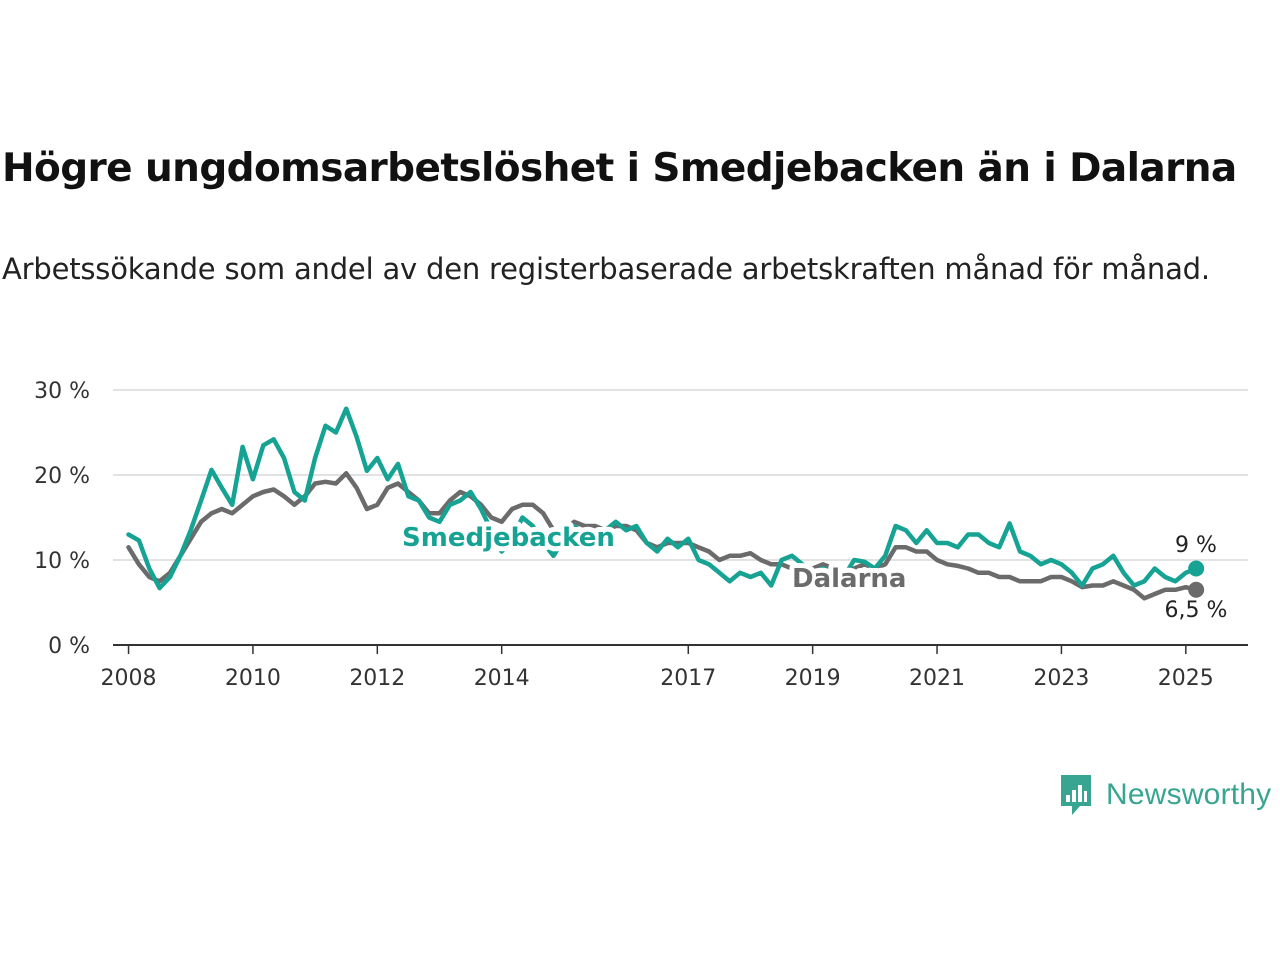 The height and width of the screenshot is (960, 1280). What do you see at coordinates (62, 476) in the screenshot?
I see `y-tick-label: 20 %` at bounding box center [62, 476].